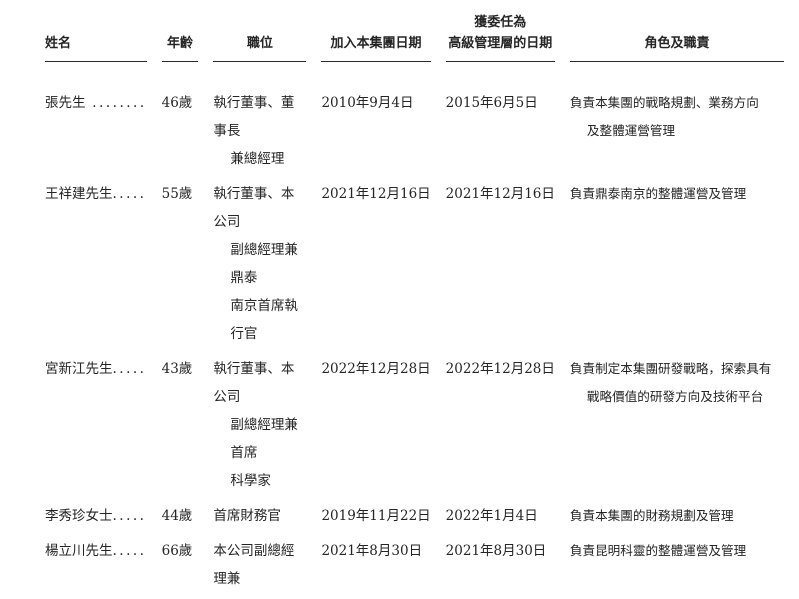  Describe the element at coordinates (491, 103) in the screenshot. I see `text-line: 2015年6月5日` at that location.